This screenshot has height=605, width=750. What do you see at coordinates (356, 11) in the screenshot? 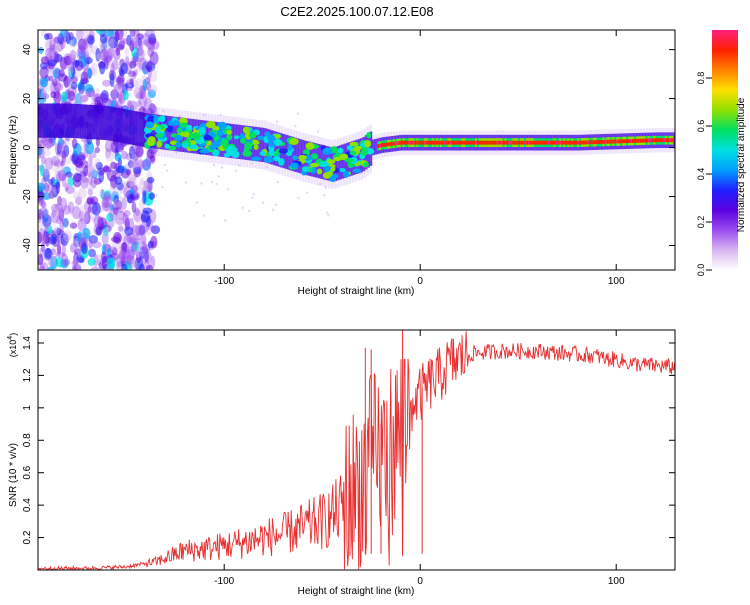
I see `figure-title: C2E2.2025.100.07.12.E08` at bounding box center [356, 11].